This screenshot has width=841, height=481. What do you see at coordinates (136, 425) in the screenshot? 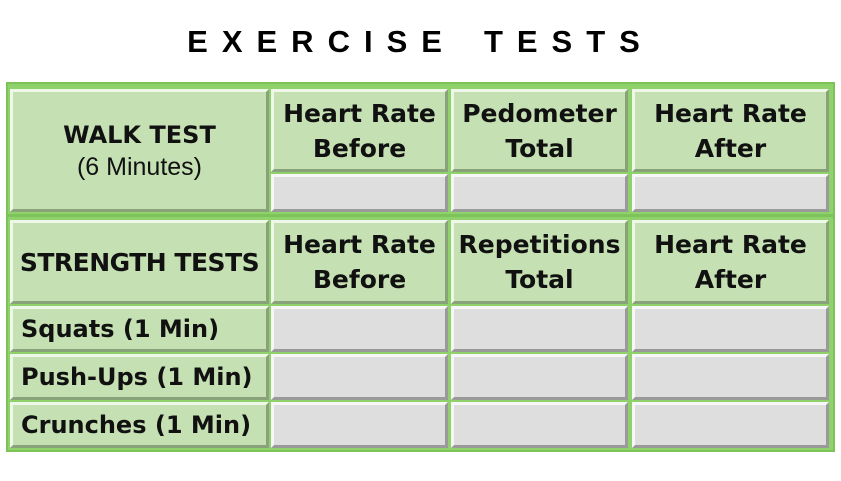
I see `row-label-text: Crunches (1 Min)` at bounding box center [136, 425].